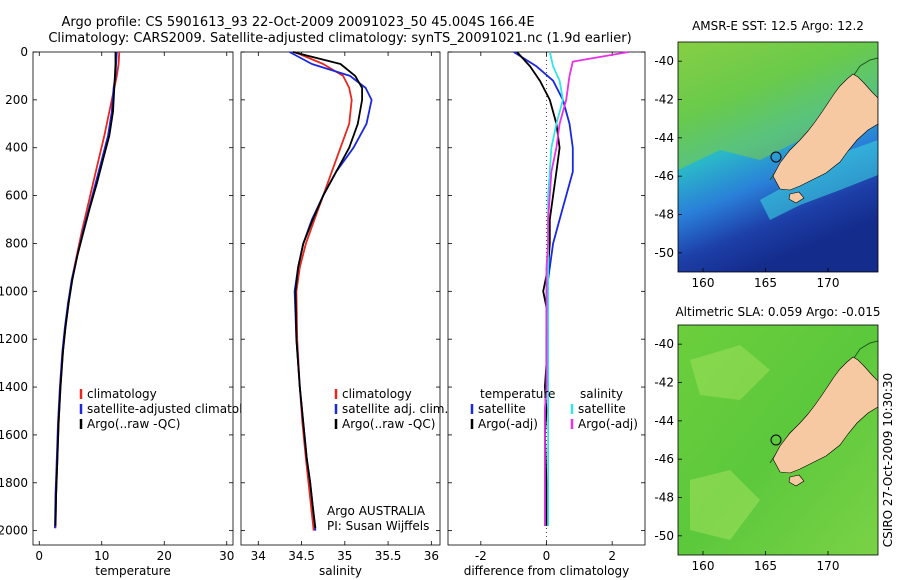 Image resolution: width=900 pixels, height=580 pixels. I want to click on sla-south-island, so click(825, 415).